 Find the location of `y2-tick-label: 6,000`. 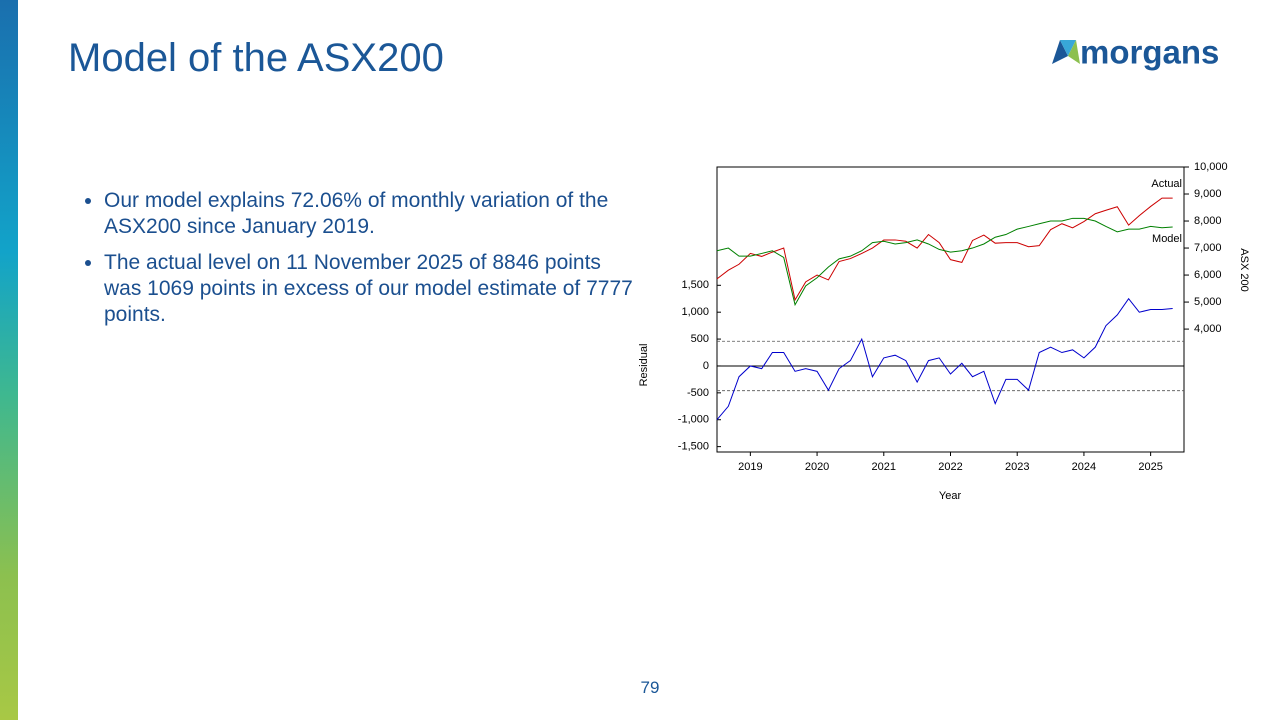

y2-tick-label: 6,000 is located at coordinates (1208, 275).